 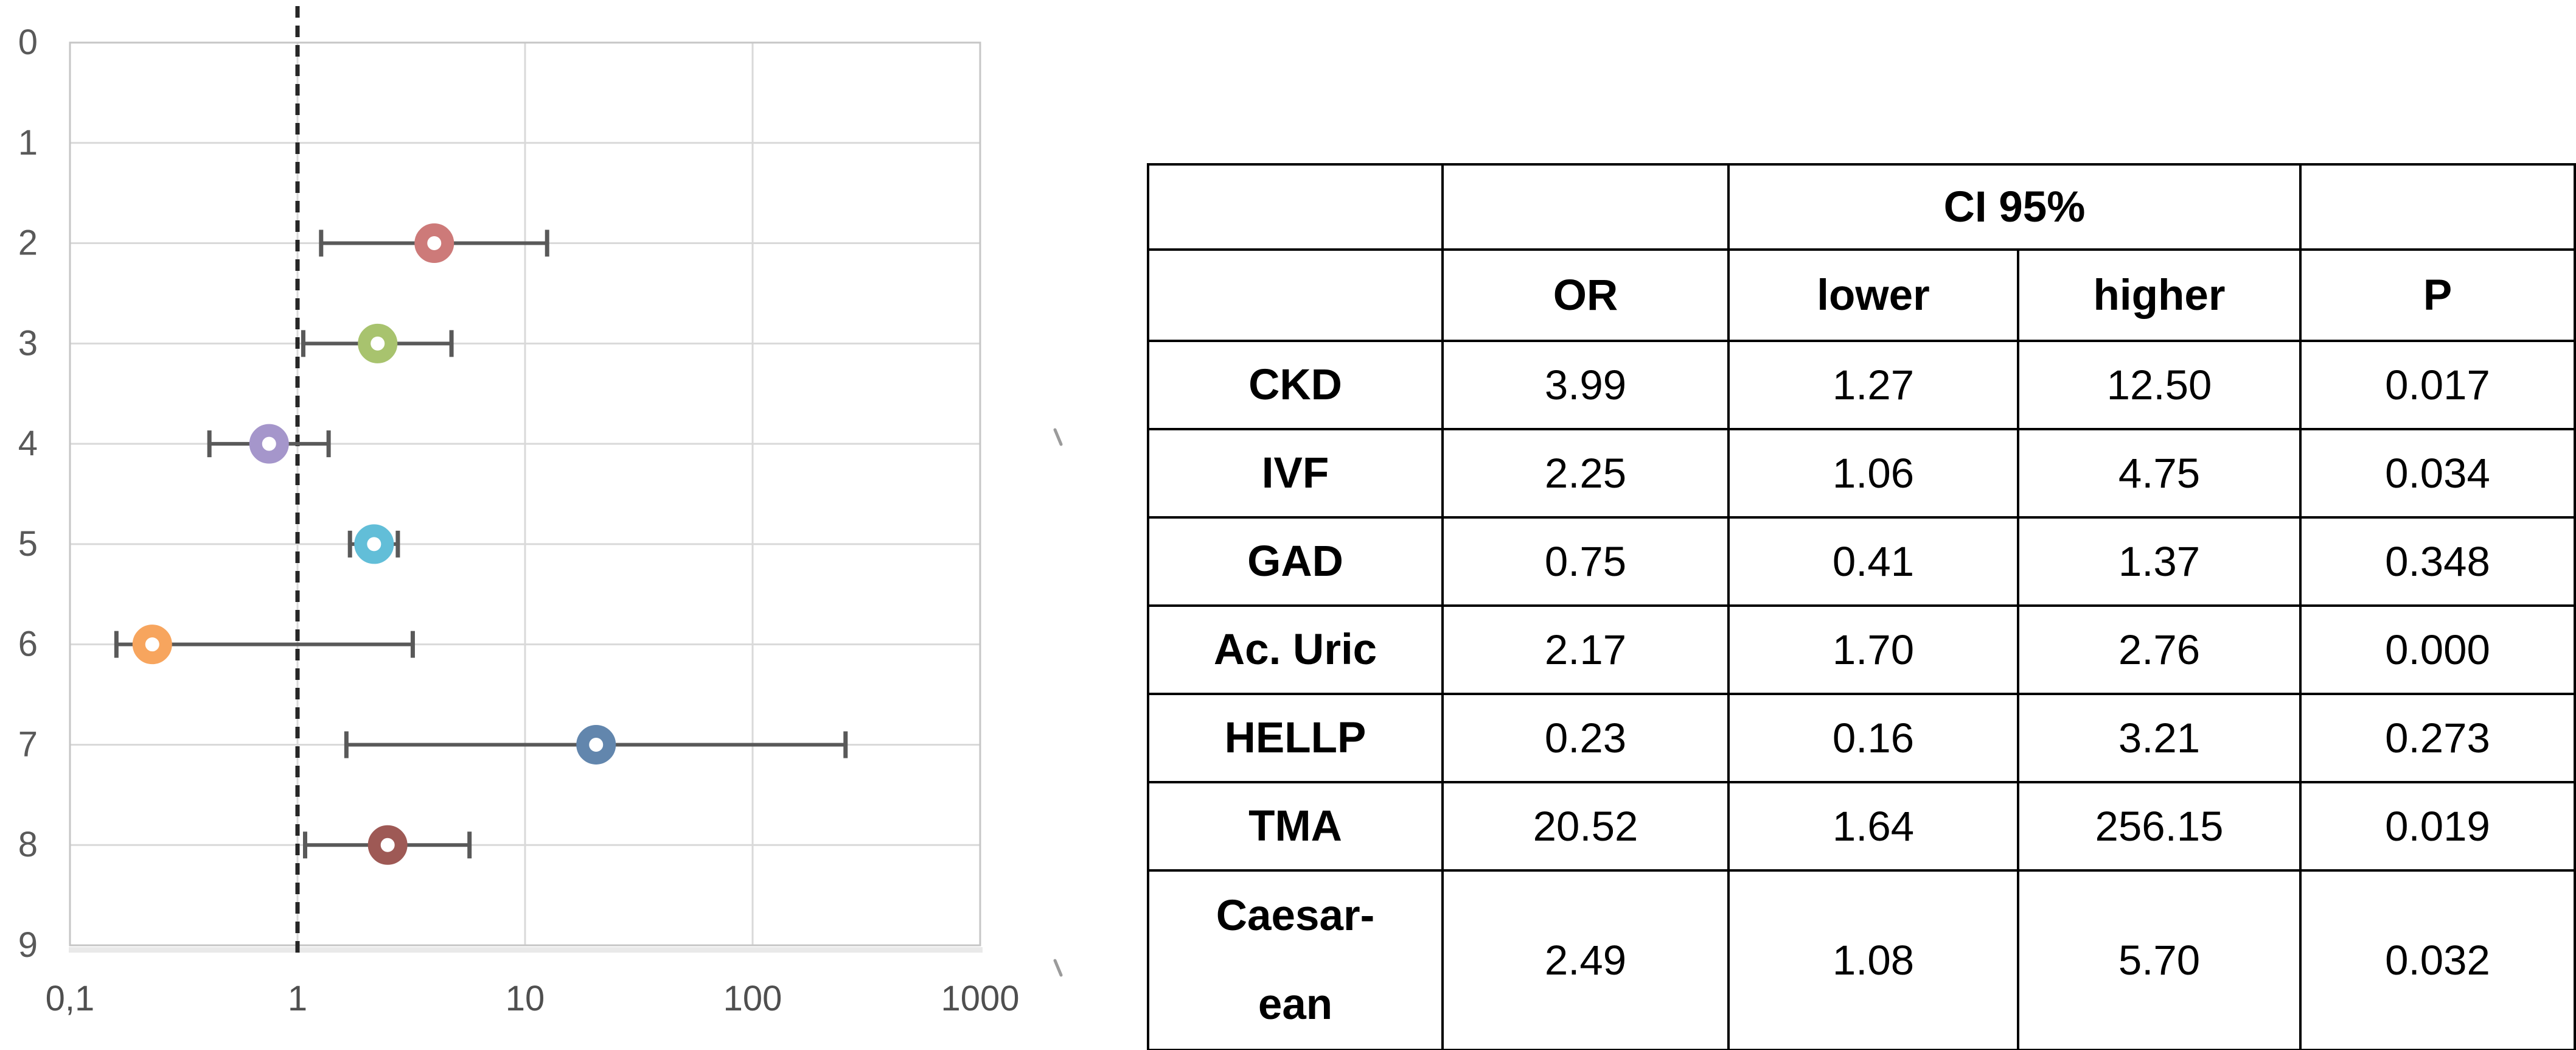 I want to click on row-label-line-2: ean, so click(x=1295, y=1005).